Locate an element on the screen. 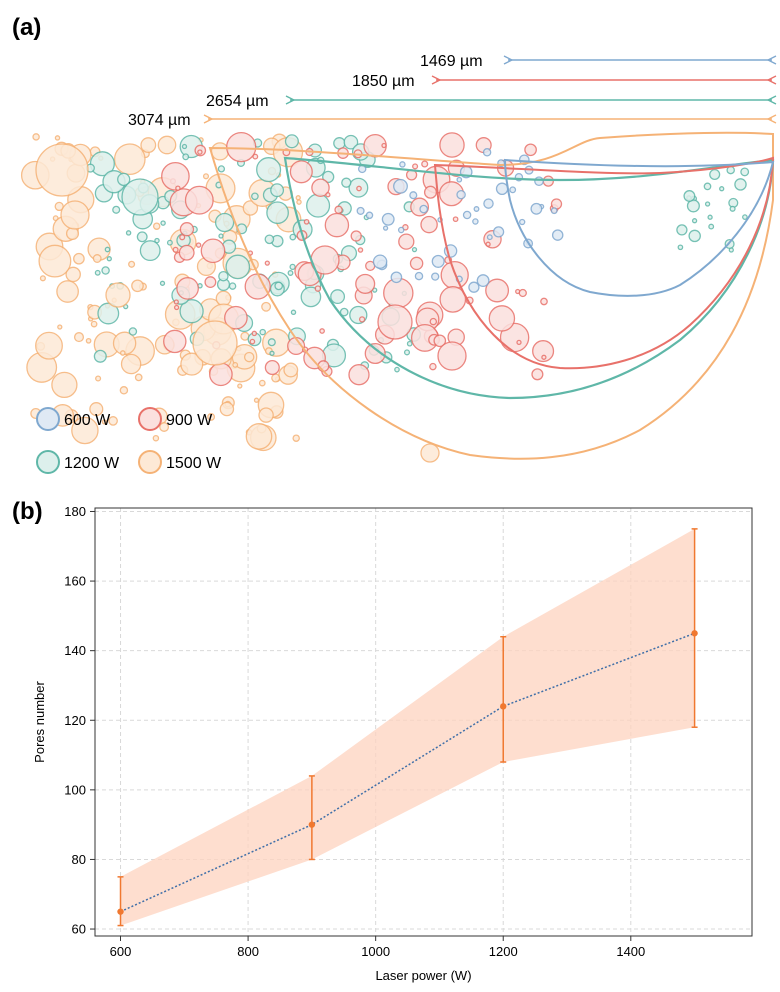 This screenshot has width=780, height=992. x-axis-label: Laser power (W) is located at coordinates (423, 975).